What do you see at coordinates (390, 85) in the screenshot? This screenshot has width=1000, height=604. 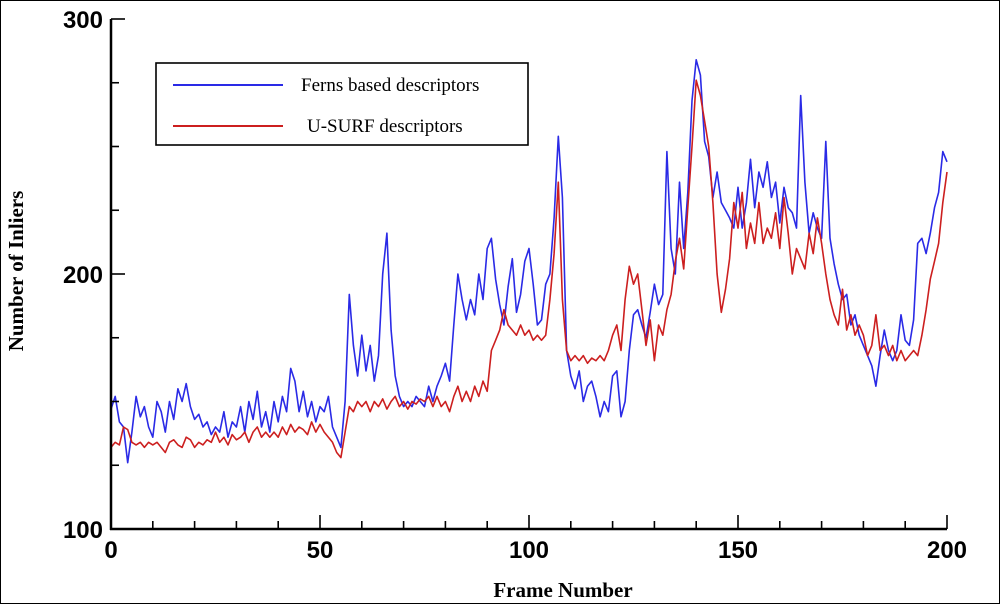 I see `legend-label-ferns: Ferns based descriptors` at bounding box center [390, 85].